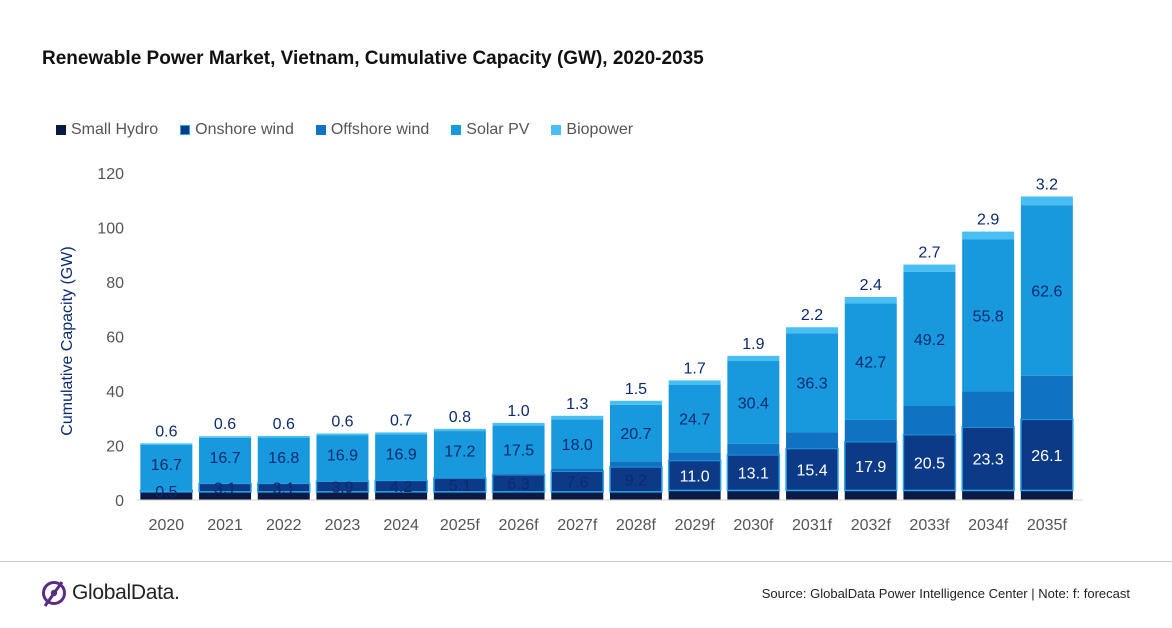  What do you see at coordinates (166, 492) in the screenshot?
I see `data-label-onshore-wind: 0.5` at bounding box center [166, 492].